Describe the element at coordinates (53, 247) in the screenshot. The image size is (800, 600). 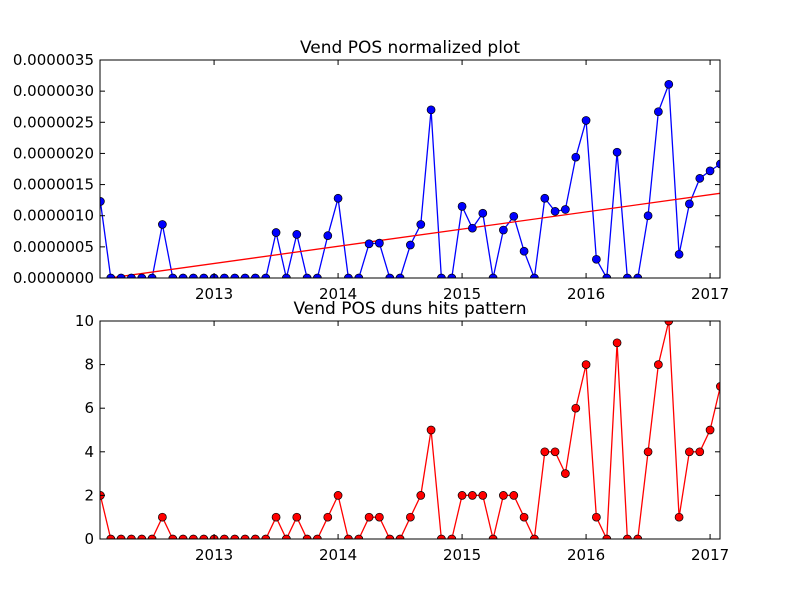
I see `y-tick-label: 0.0000005` at that location.